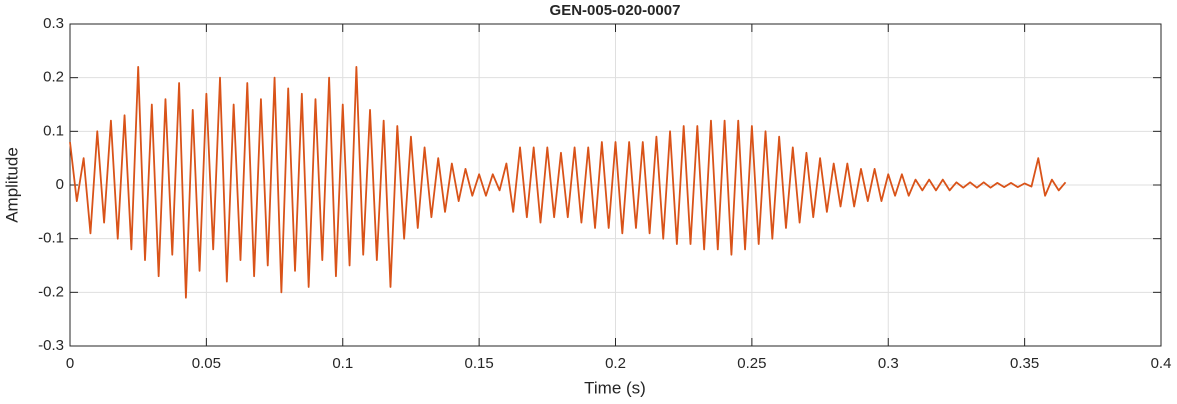  Describe the element at coordinates (206, 363) in the screenshot. I see `x-tick-label: 0.05` at that location.